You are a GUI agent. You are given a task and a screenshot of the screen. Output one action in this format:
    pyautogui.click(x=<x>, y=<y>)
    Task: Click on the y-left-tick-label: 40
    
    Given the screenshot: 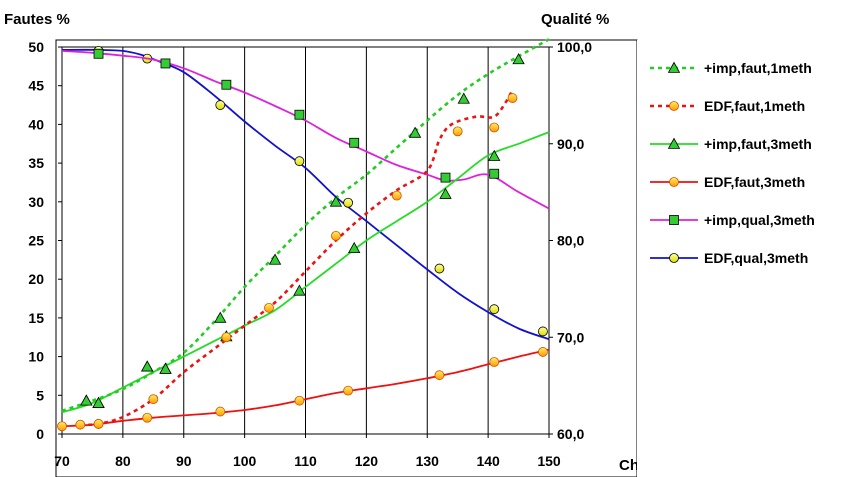 What is the action you would take?
    pyautogui.click(x=36, y=124)
    